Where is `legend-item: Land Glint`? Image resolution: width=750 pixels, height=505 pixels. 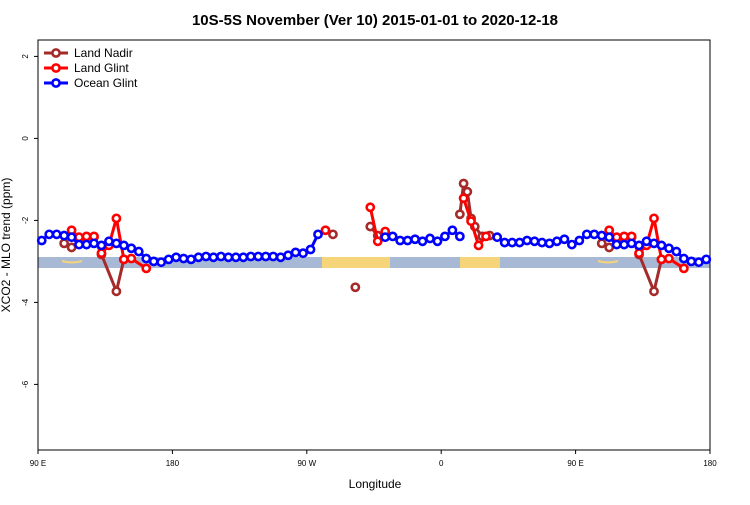
legend-item: Land Glint is located at coordinates (86, 68).